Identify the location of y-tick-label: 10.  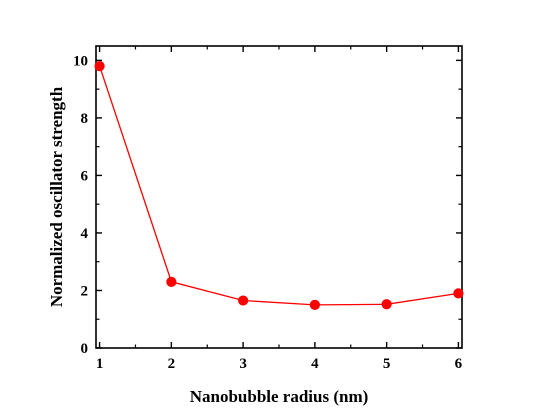
(80, 61).